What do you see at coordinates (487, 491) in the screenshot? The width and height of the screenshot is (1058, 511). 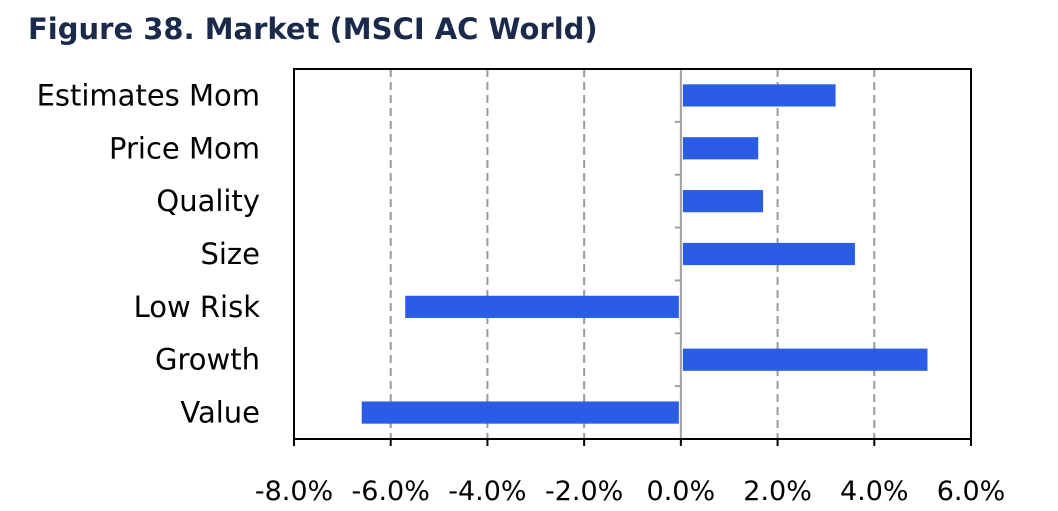 I see `x-tick-label: -4.0%` at bounding box center [487, 491].